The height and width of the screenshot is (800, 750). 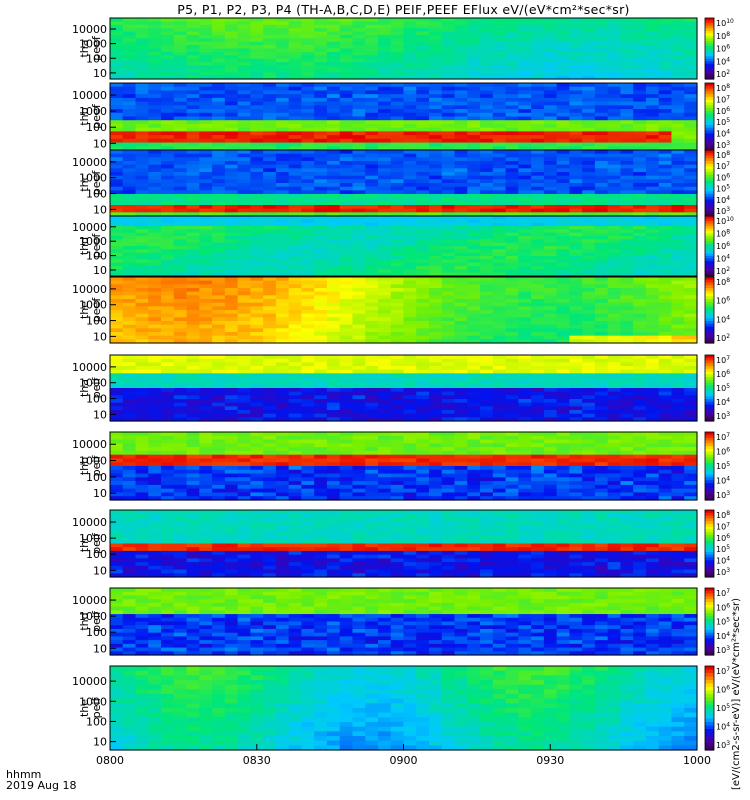 I want to click on colorbar-tick-label: 10⁸, so click(x=723, y=155).